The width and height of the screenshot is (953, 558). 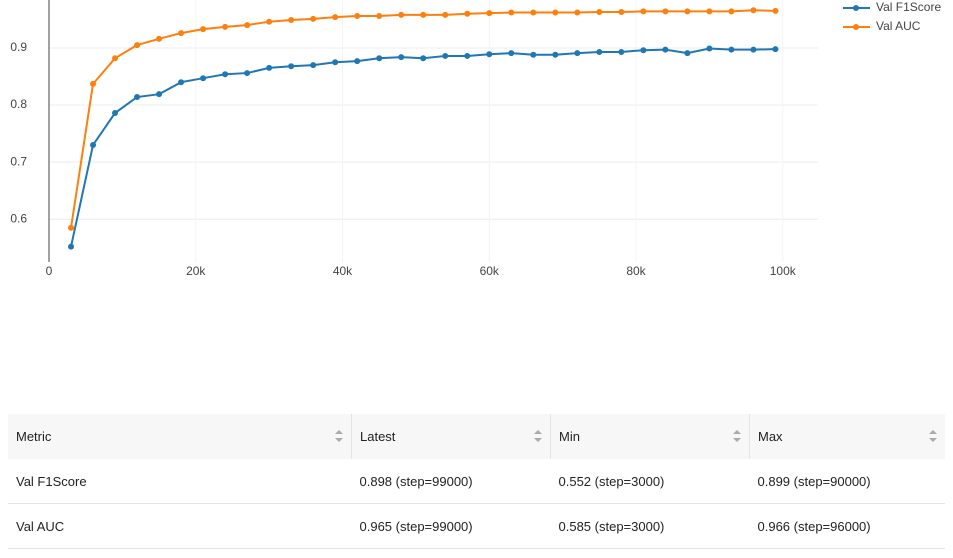 What do you see at coordinates (180, 526) in the screenshot?
I see `cell: Val AUC` at bounding box center [180, 526].